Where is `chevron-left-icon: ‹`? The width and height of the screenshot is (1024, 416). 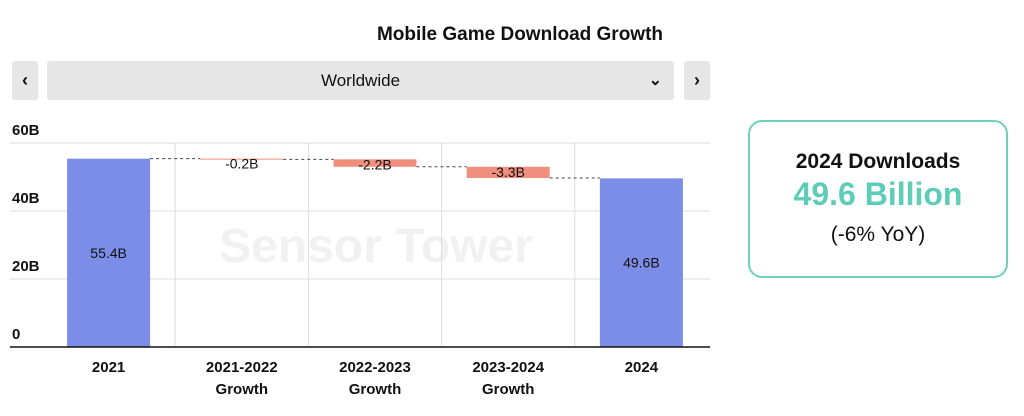
chevron-left-icon: ‹ is located at coordinates (25, 80).